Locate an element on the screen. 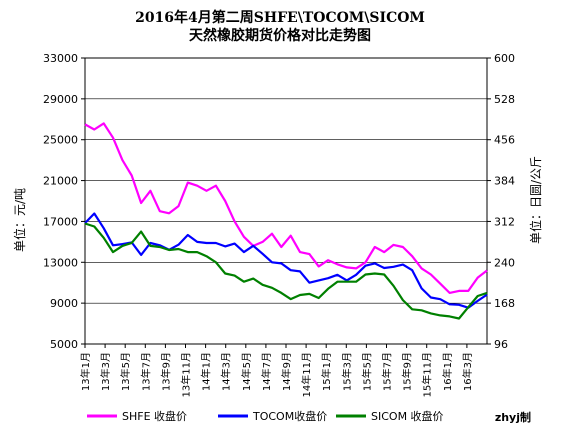 This screenshot has height=447, width=561. x-tick-label: 14年9月 is located at coordinates (286, 371).